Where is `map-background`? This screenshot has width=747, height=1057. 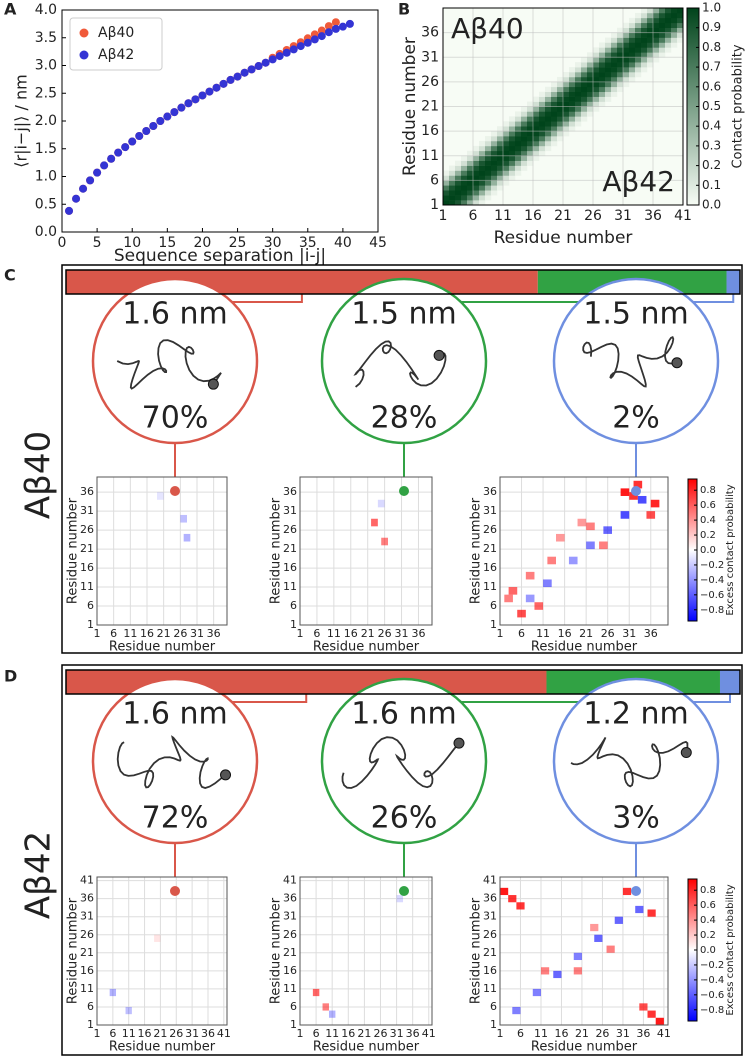
map-background is located at coordinates (584, 951).